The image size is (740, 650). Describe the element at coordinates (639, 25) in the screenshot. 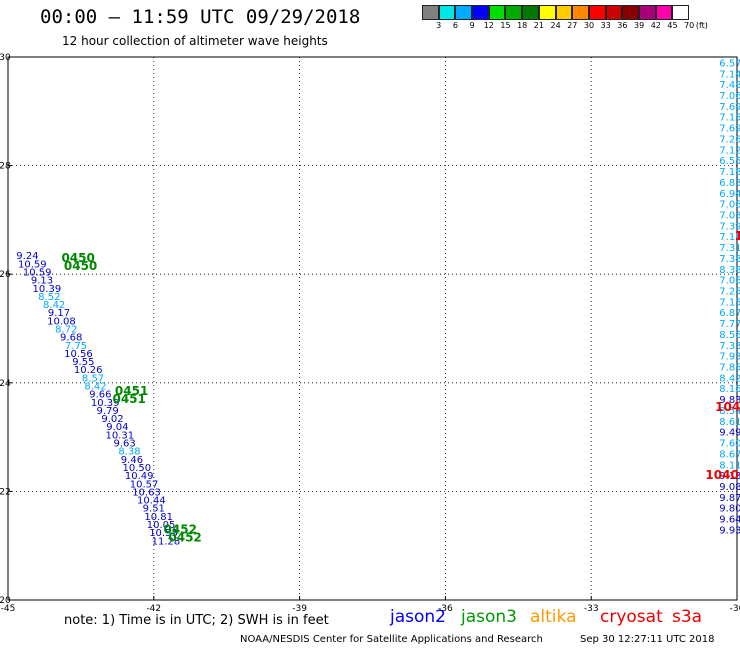

I see `color-legend-label: 39` at that location.